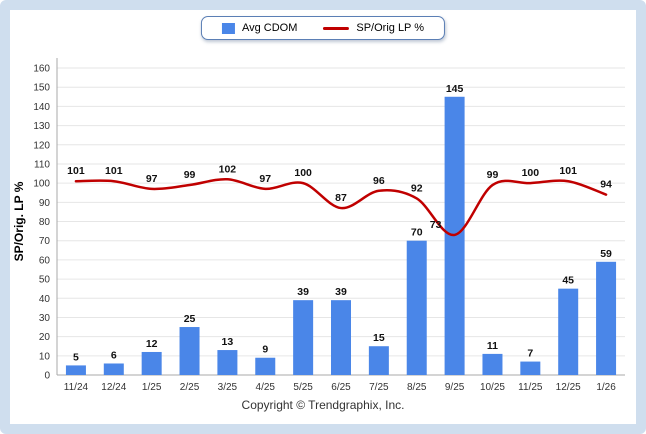 This screenshot has height=434, width=646. Describe the element at coordinates (530, 354) in the screenshot. I see `bar-value-label: 7` at that location.